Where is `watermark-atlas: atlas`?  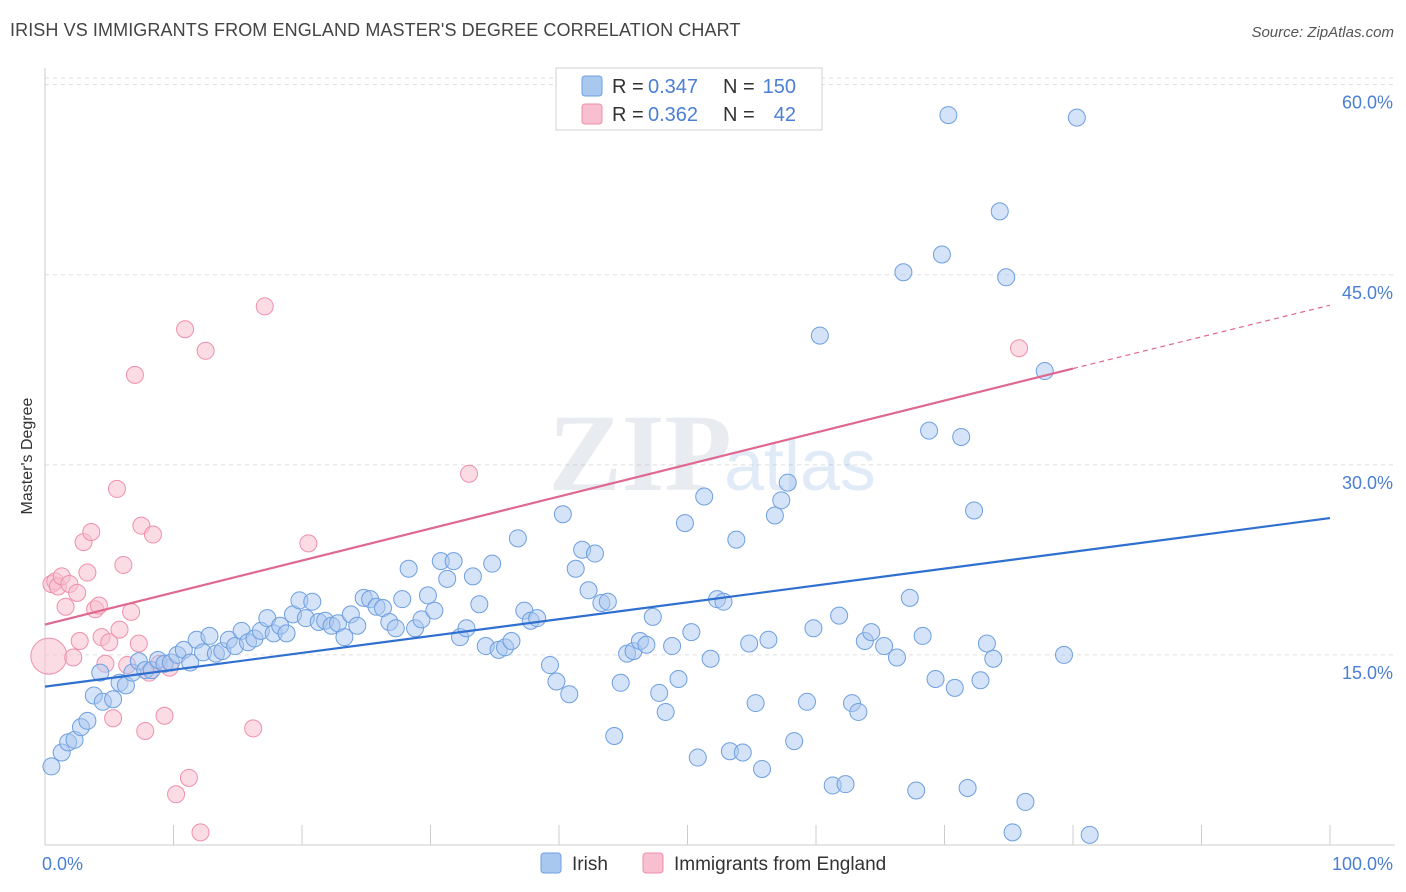 watermark-atlas: atlas is located at coordinates (800, 466).